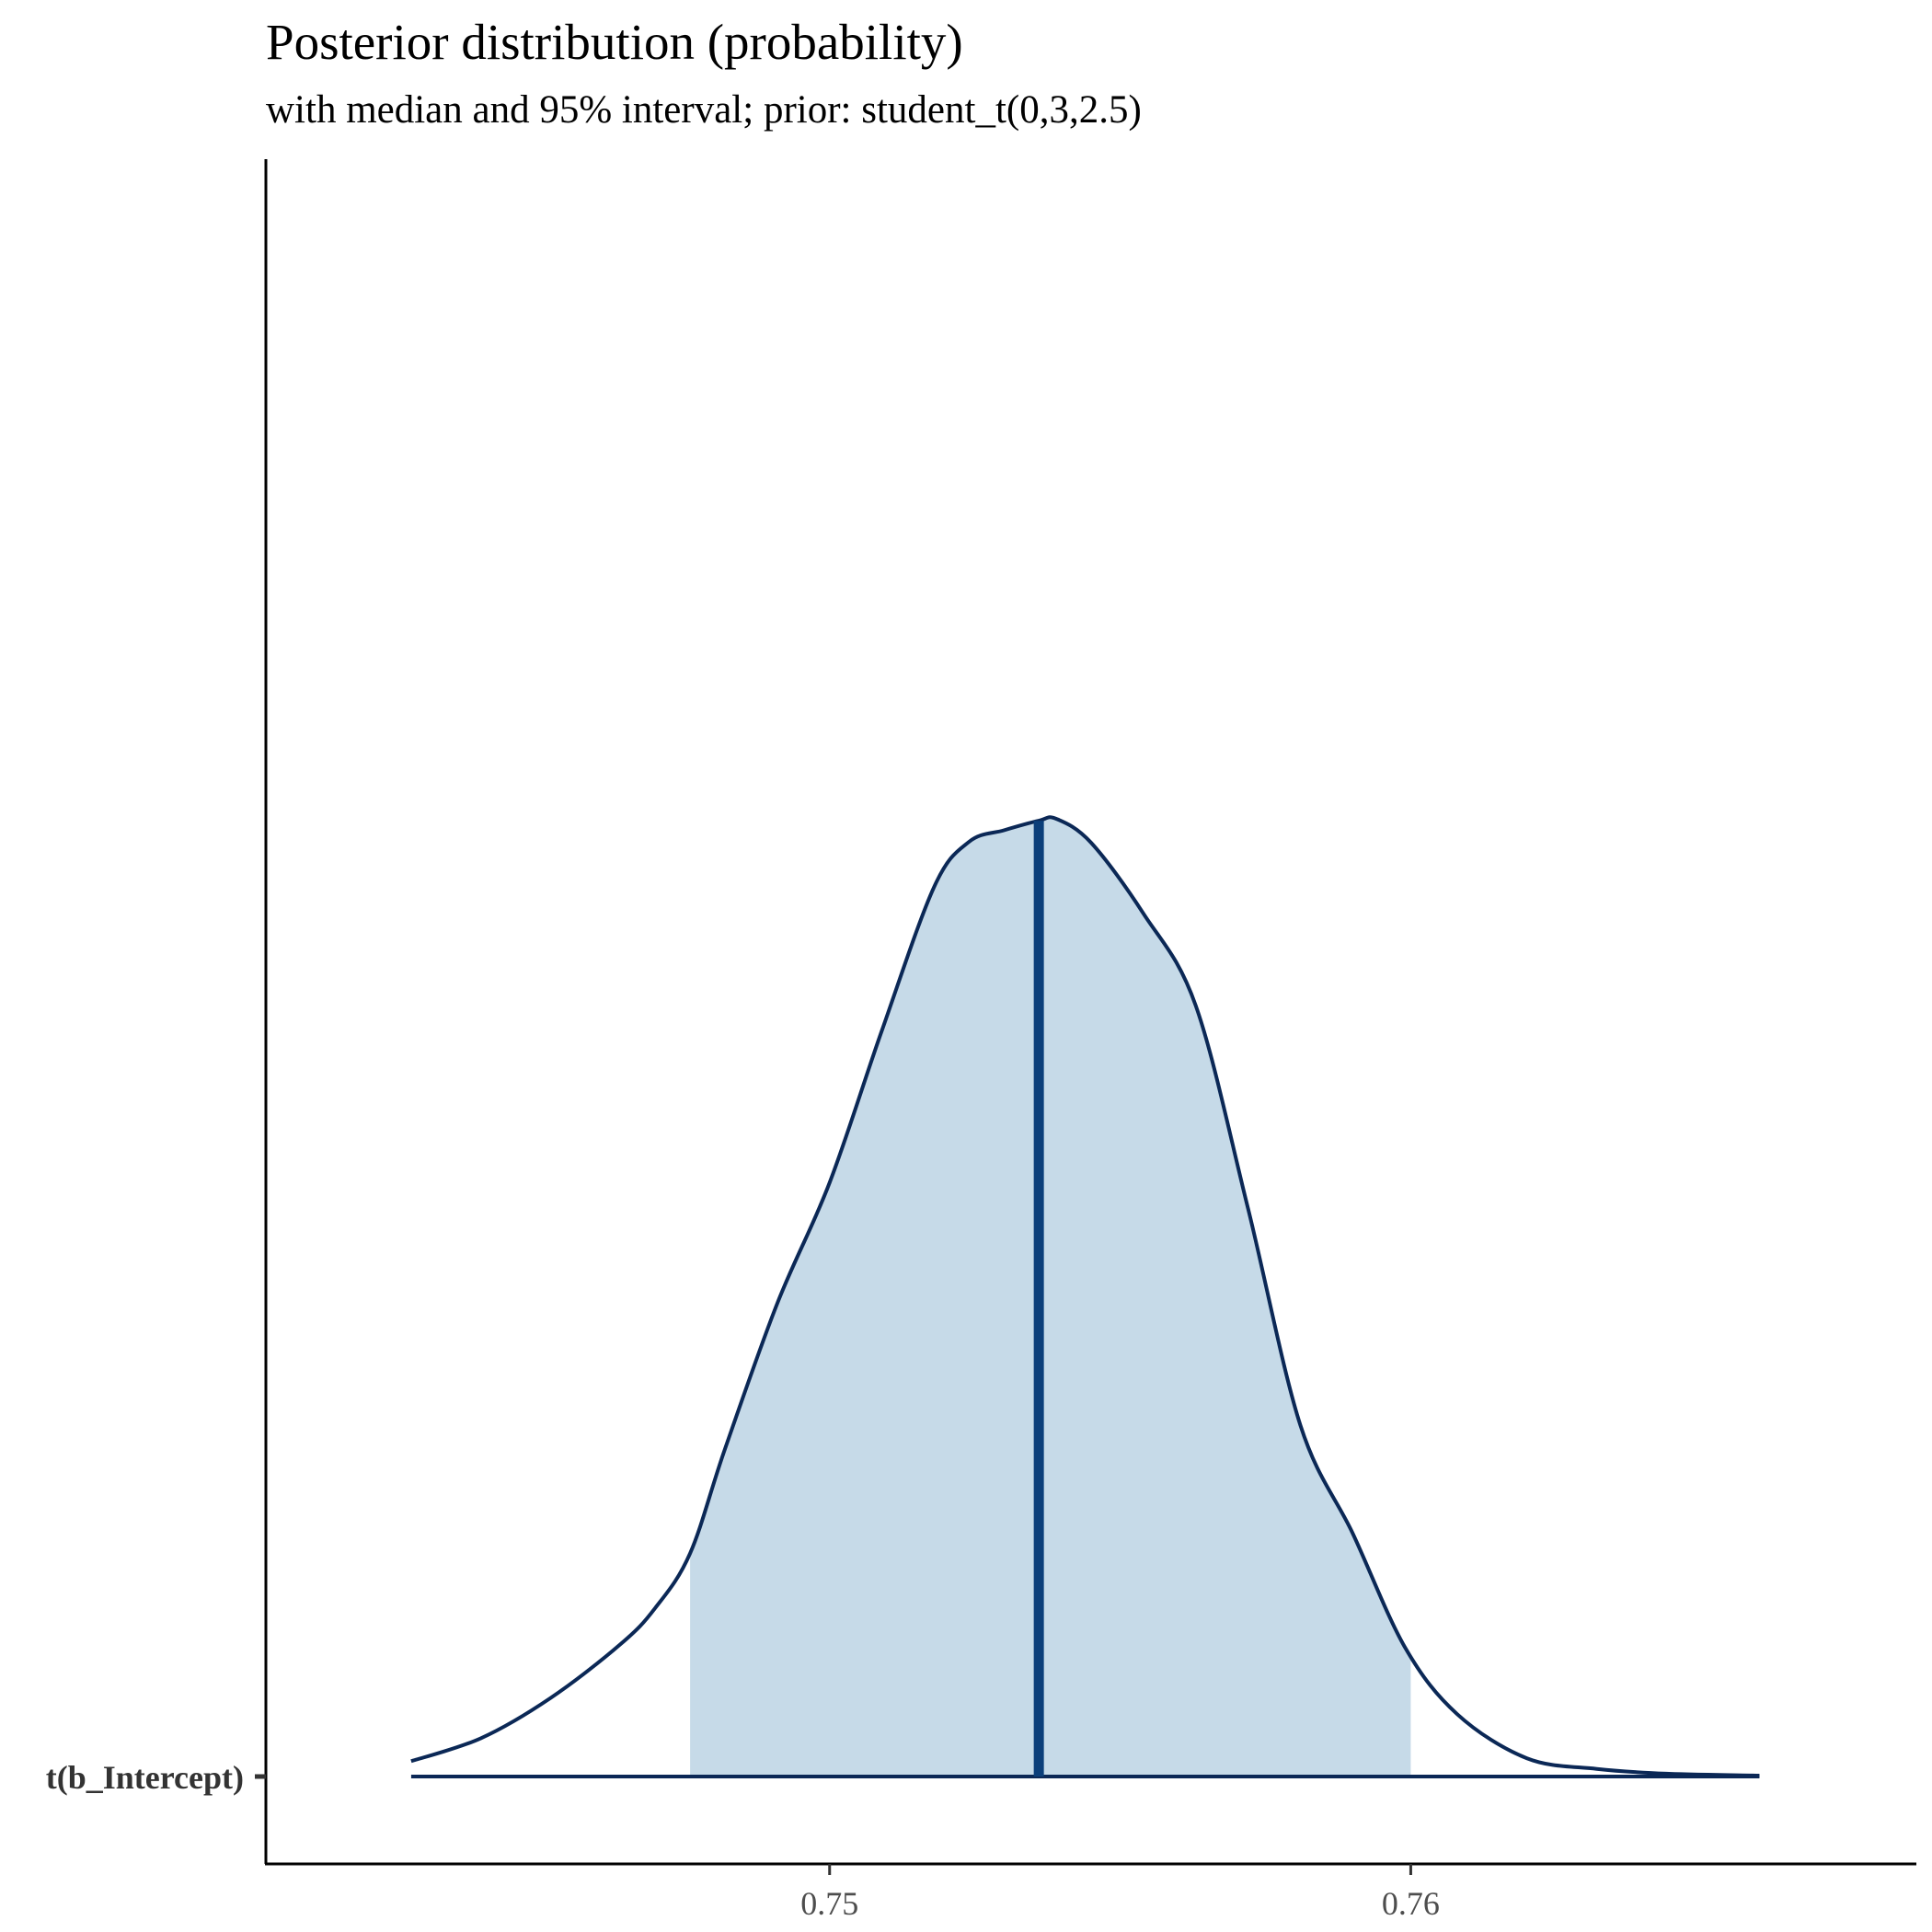 This screenshot has width=1932, height=1932. Describe the element at coordinates (614, 42) in the screenshot. I see `chart-title: Posterior distribution (probability)` at that location.